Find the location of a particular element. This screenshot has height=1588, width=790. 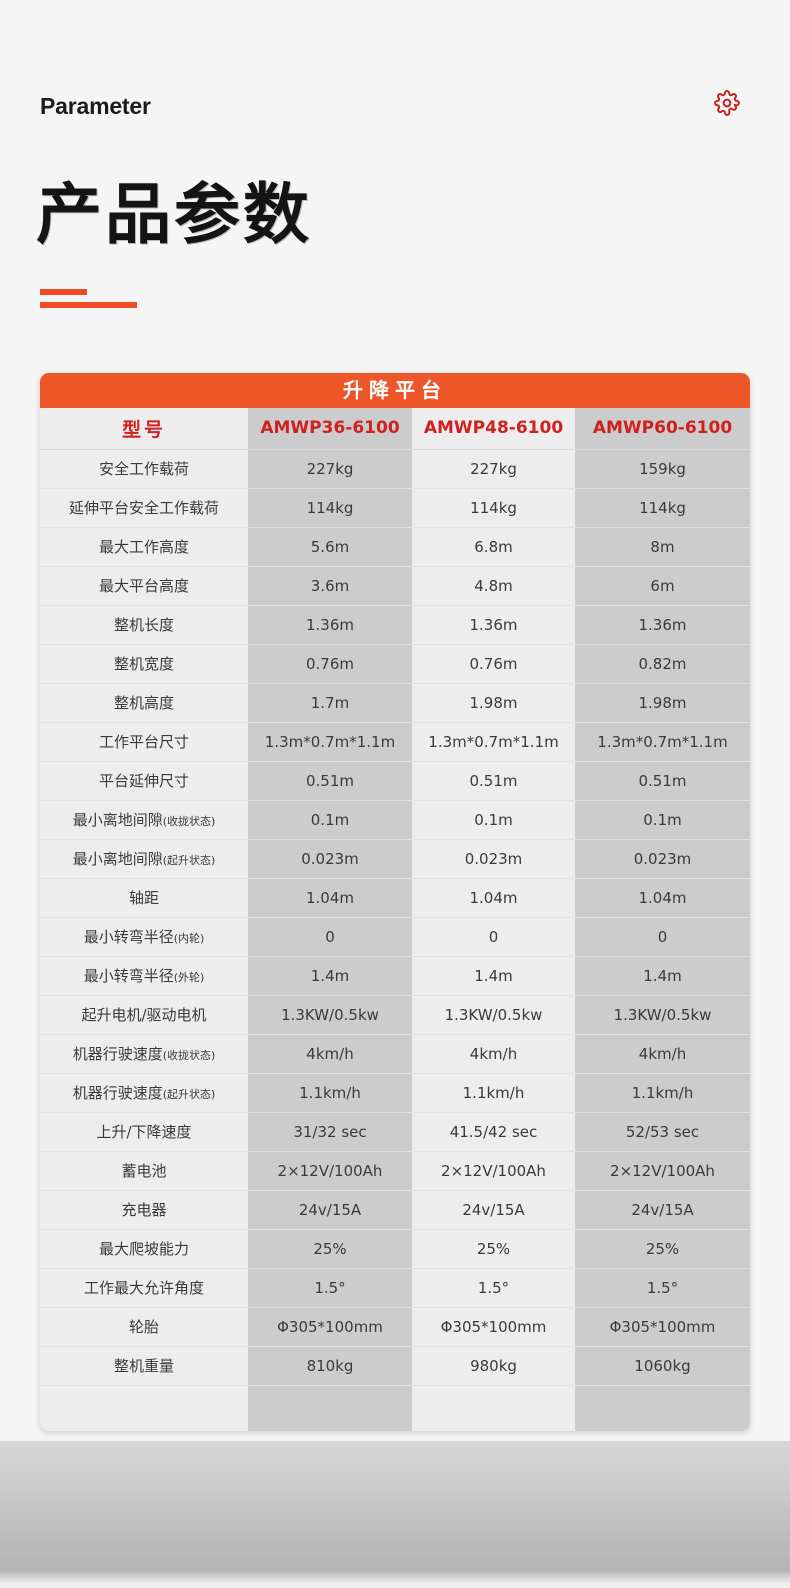

table-row: 整机长度 1.36m 1.36m 1.36m is located at coordinates (395, 625).